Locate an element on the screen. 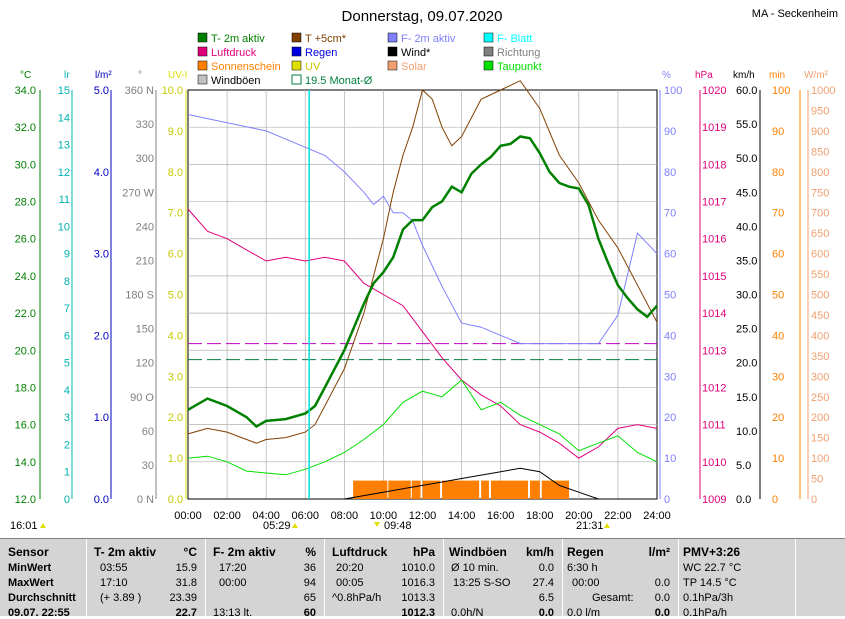 The height and width of the screenshot is (619, 845). y-tick-label: 45.0 is located at coordinates (746, 193).